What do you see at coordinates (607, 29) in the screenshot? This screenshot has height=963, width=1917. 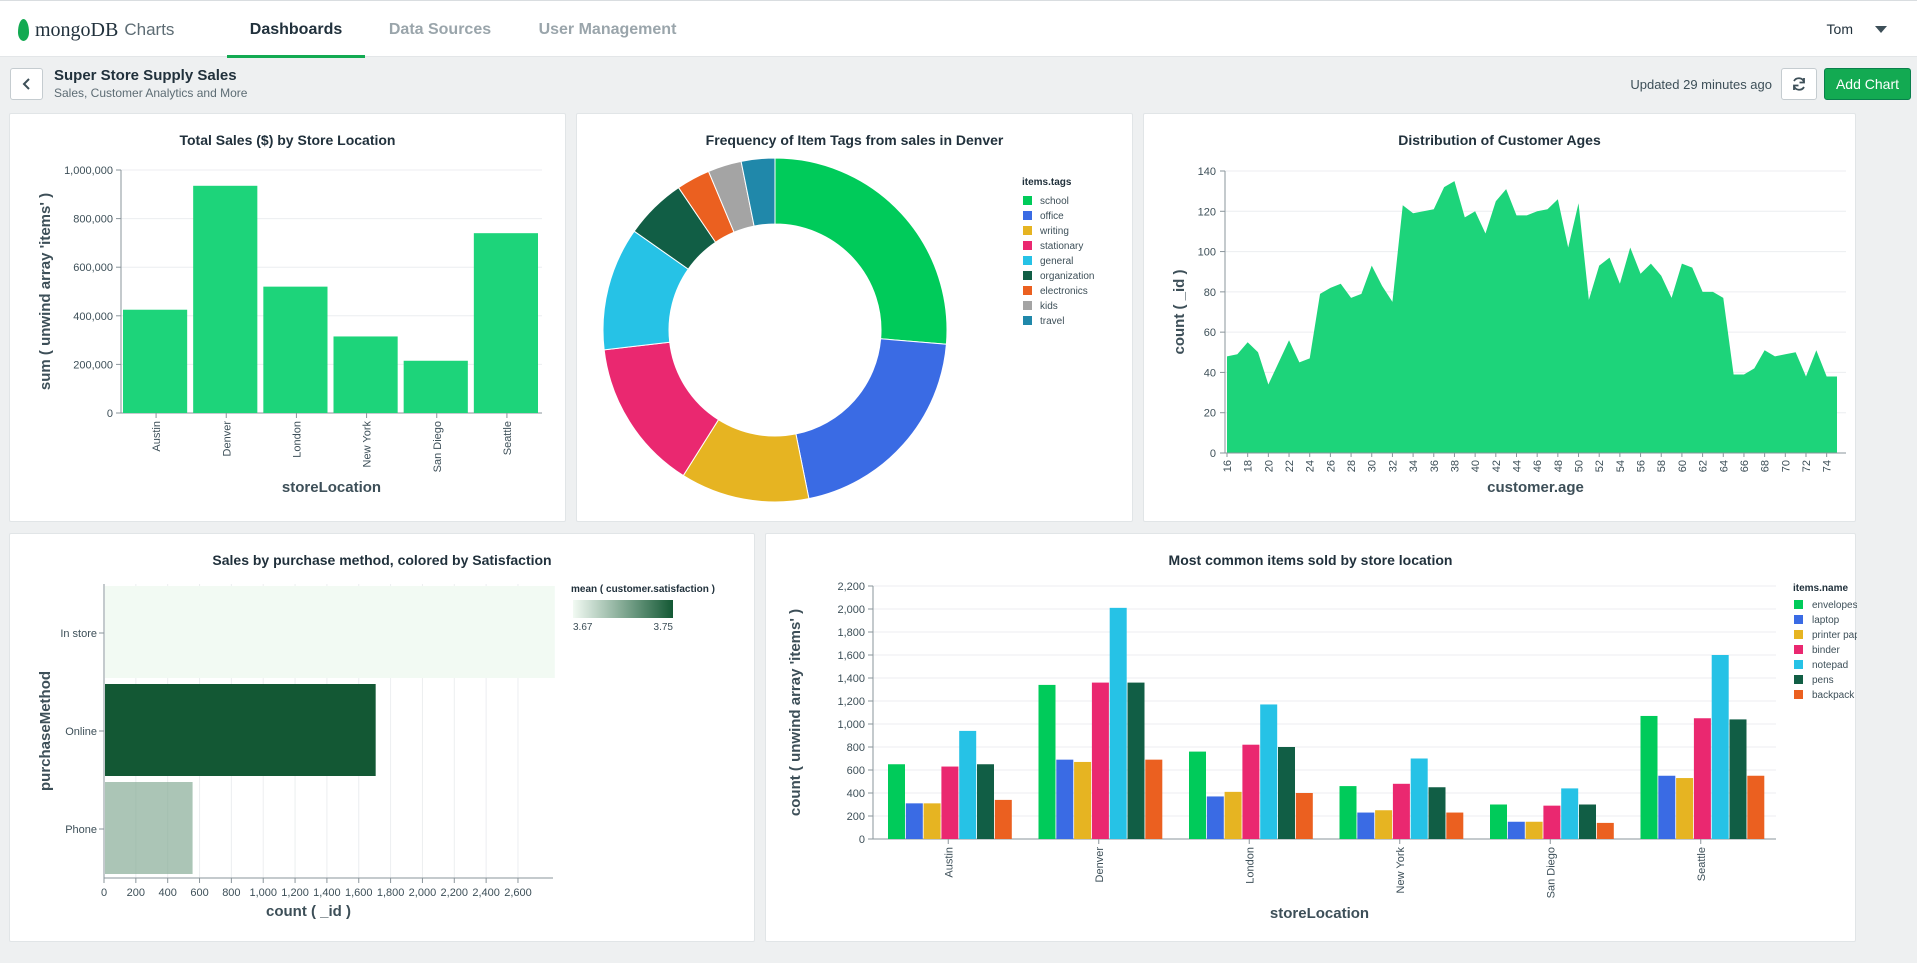 I see `tab-user-management: User Management` at bounding box center [607, 29].